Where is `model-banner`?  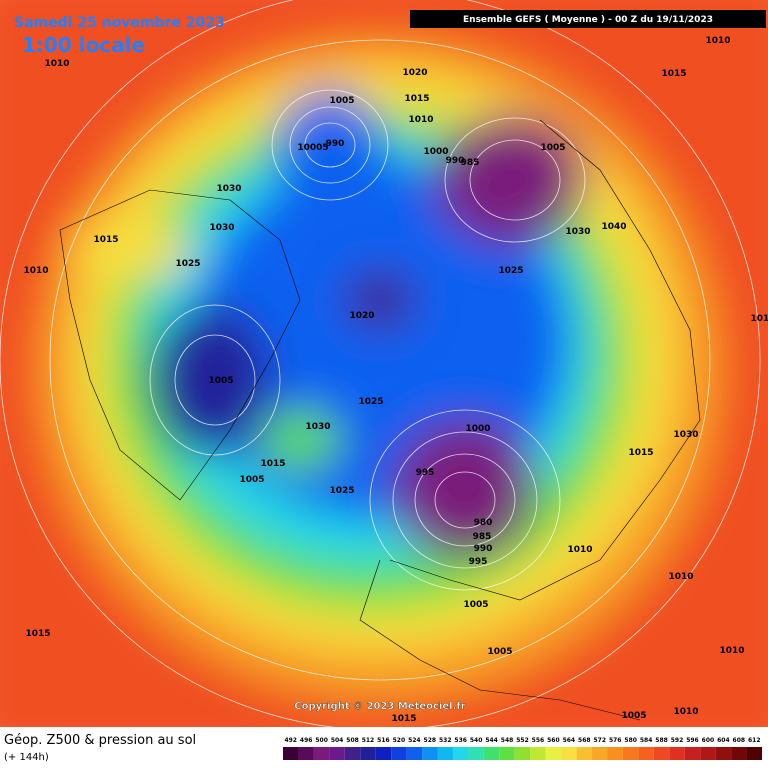 model-banner is located at coordinates (588, 19).